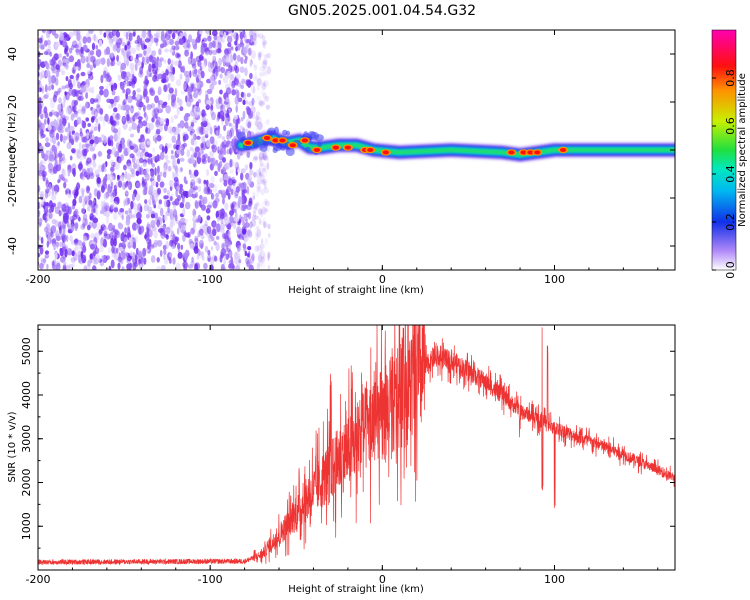  I want to click on y-tick-label: -20, so click(12, 198).